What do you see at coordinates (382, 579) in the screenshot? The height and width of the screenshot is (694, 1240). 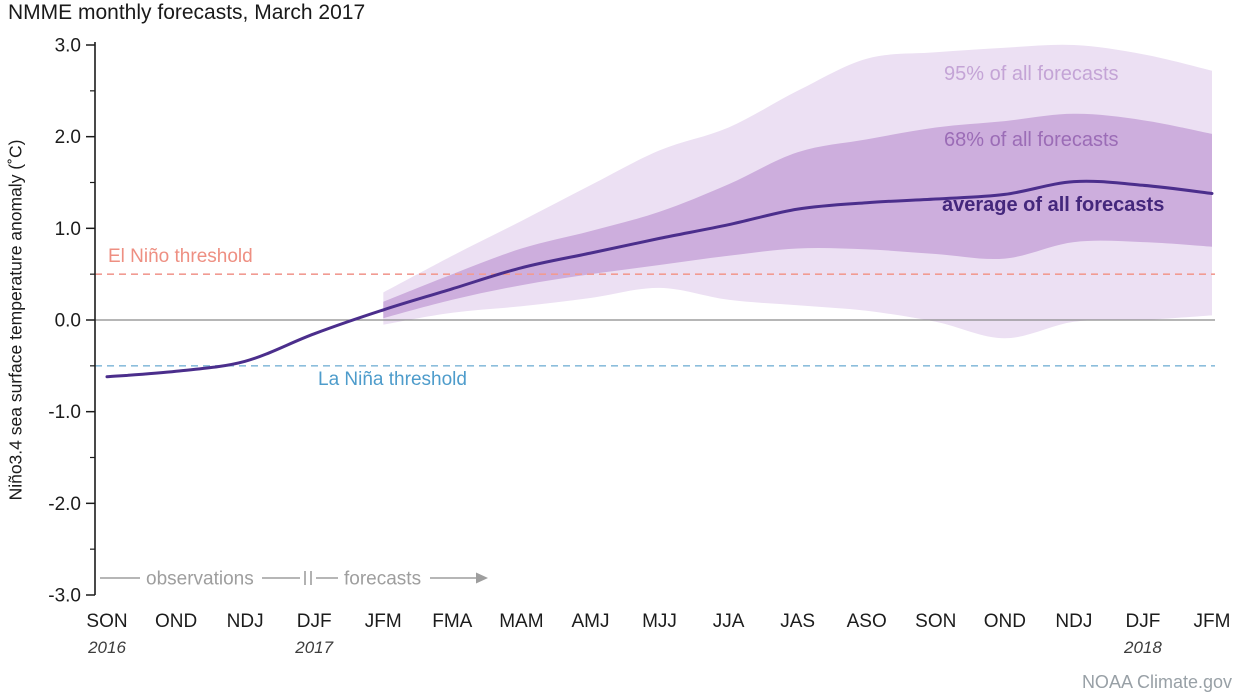 I see `forecasts-label: forecasts` at bounding box center [382, 579].